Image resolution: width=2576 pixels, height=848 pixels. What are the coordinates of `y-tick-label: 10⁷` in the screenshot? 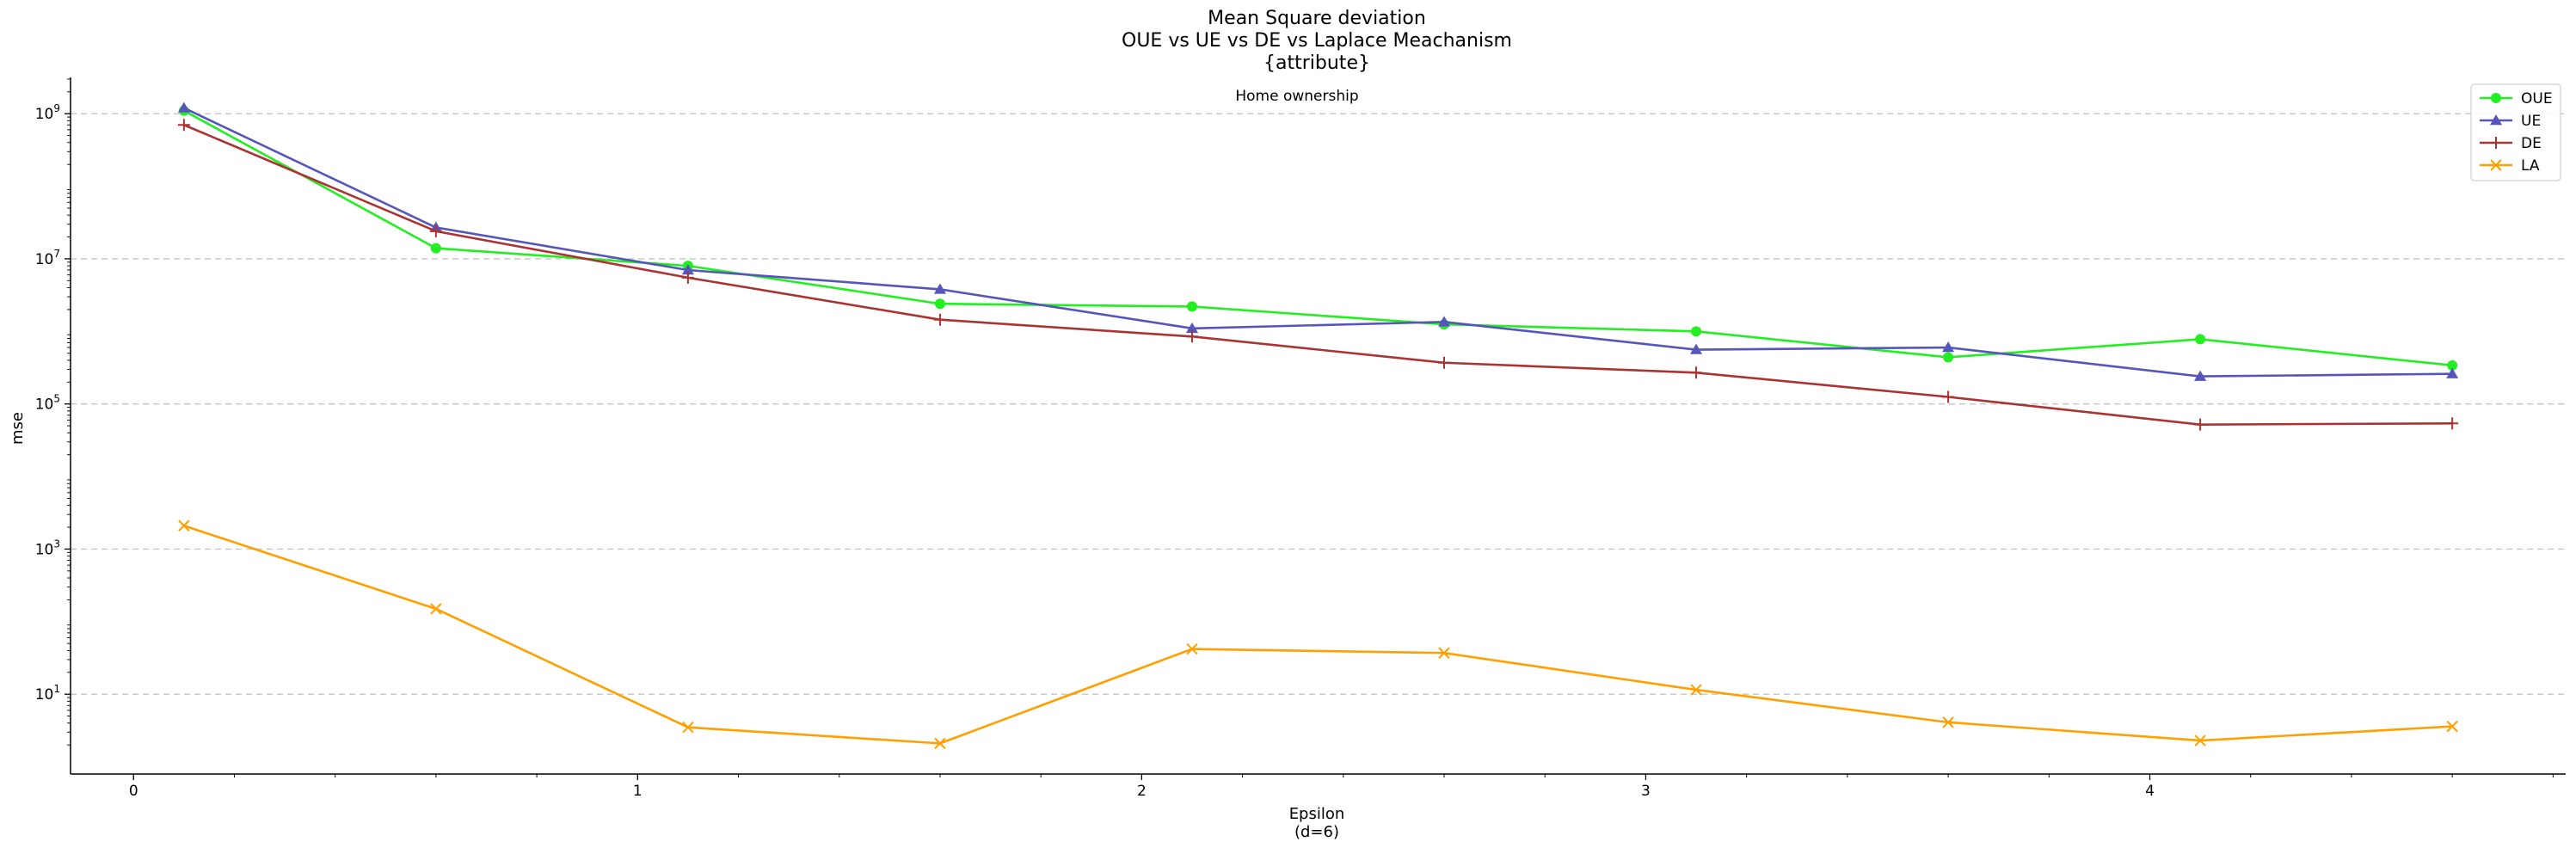 It's located at (47, 258).